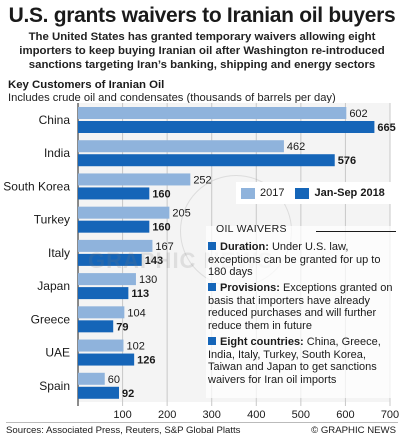 This screenshot has width=404, height=440. What do you see at coordinates (296, 147) in the screenshot?
I see `value-label-2017: 462` at bounding box center [296, 147].